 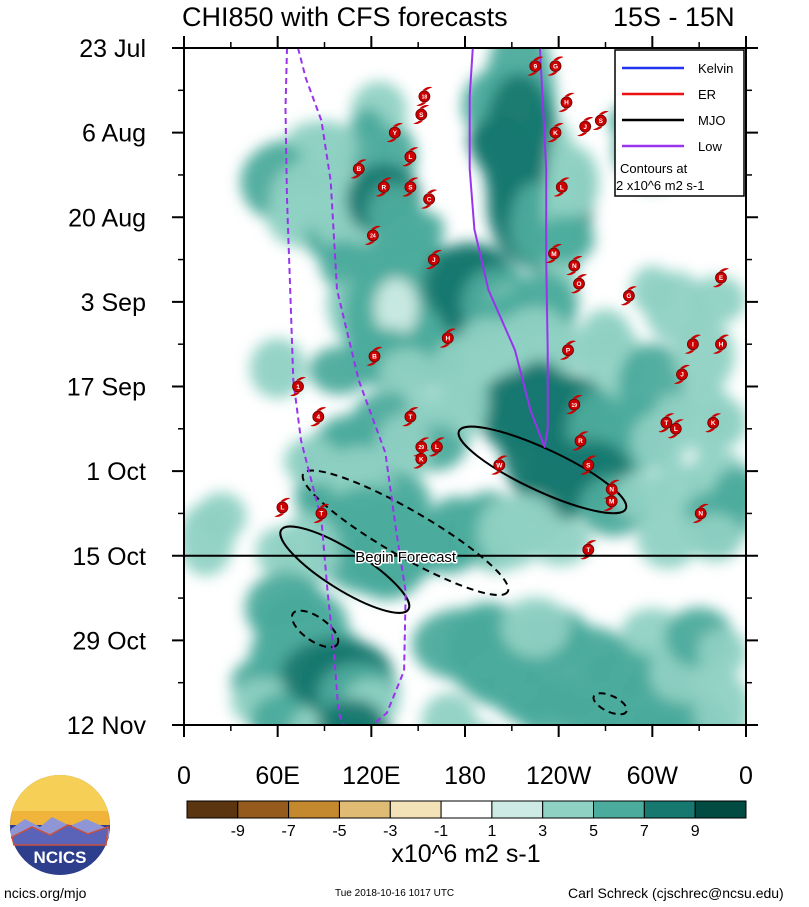 I want to click on storm-label: H, so click(x=566, y=103).